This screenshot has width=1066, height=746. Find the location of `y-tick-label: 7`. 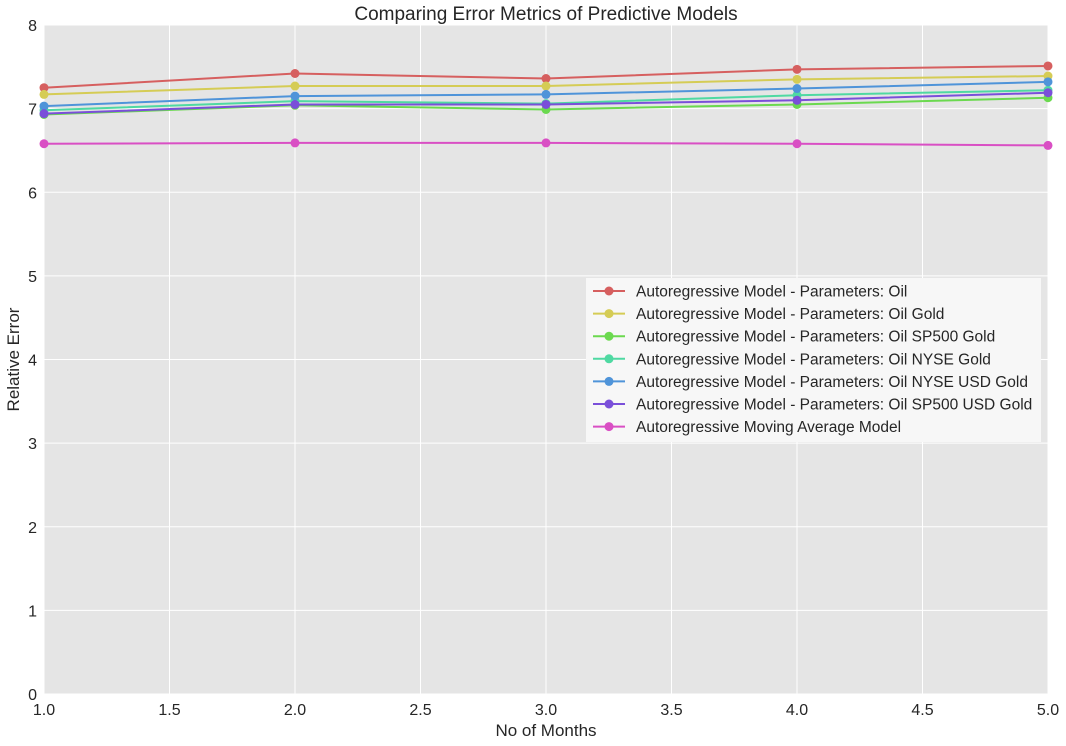

y-tick-label: 7 is located at coordinates (32, 110).